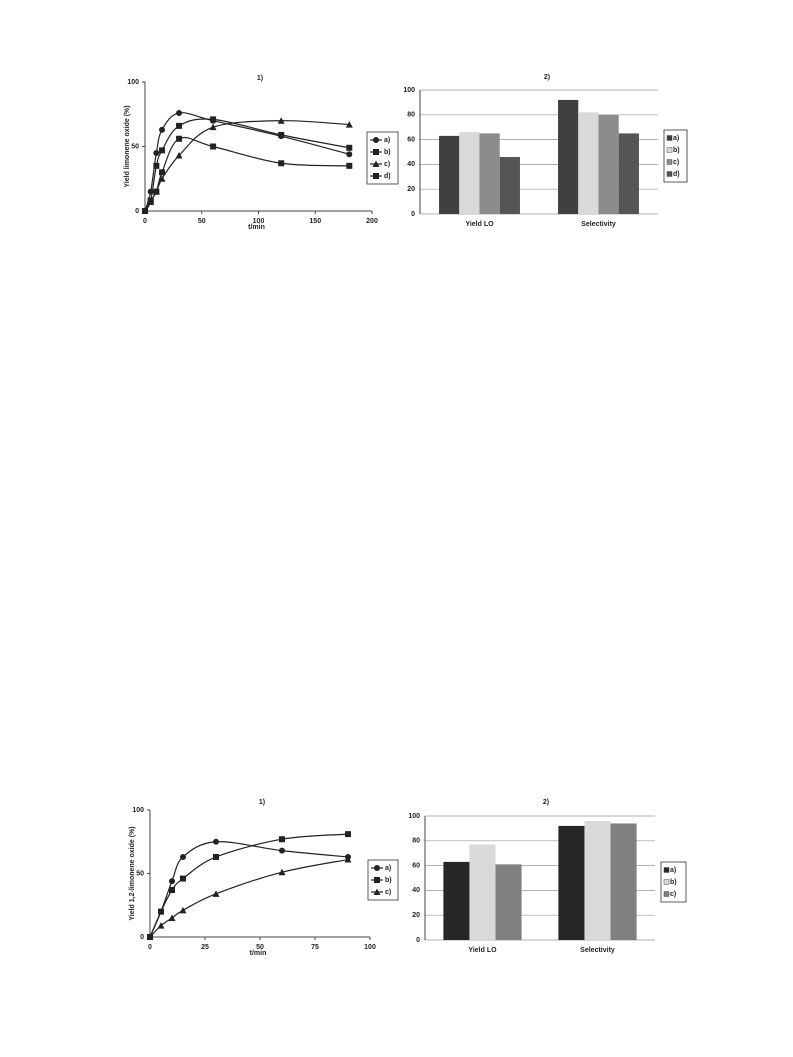  Describe the element at coordinates (315, 947) in the screenshot. I see `x-tick-label: 75` at that location.